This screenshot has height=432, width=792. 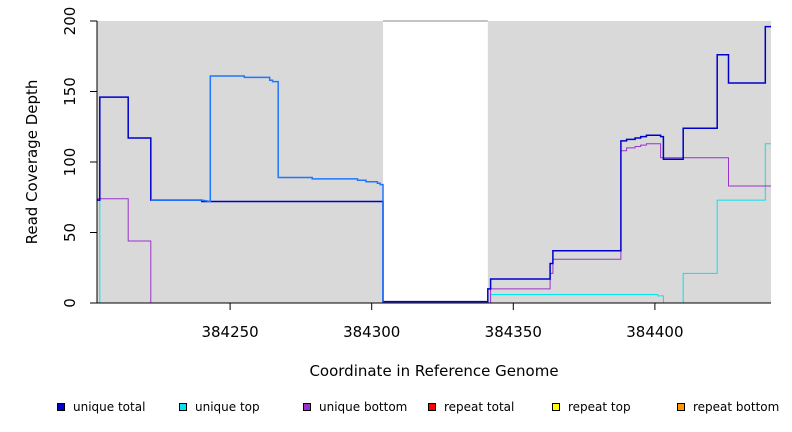 I want to click on legend-label: repeat bottom, so click(x=736, y=407).